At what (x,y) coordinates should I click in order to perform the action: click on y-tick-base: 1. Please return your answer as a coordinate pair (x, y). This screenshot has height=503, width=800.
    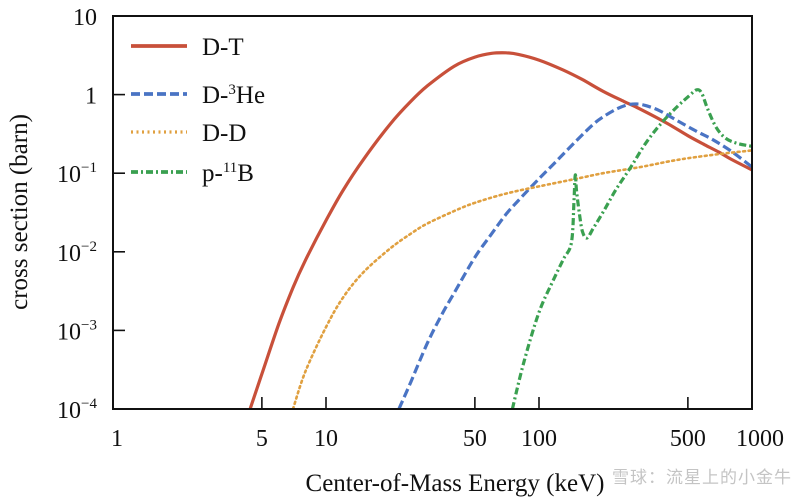
    Looking at the image, I should click on (91, 97).